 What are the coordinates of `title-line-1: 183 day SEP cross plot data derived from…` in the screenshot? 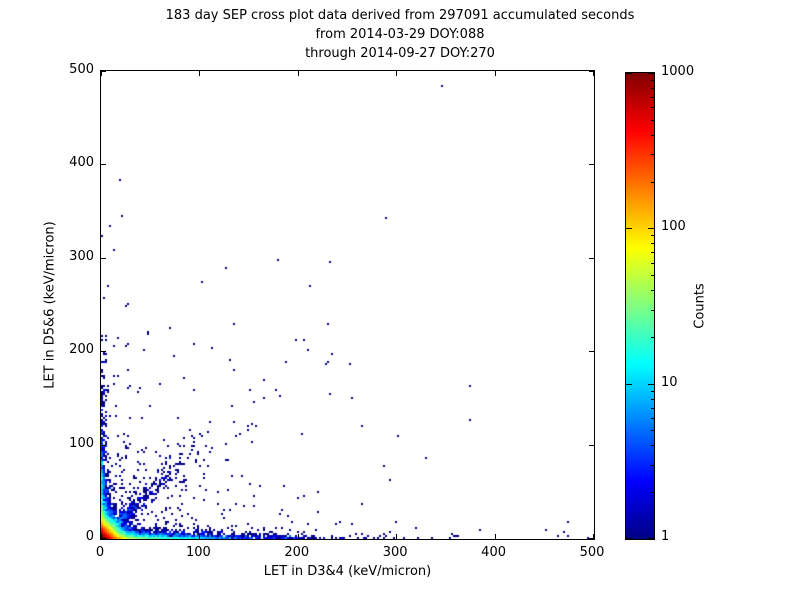 It's located at (400, 15).